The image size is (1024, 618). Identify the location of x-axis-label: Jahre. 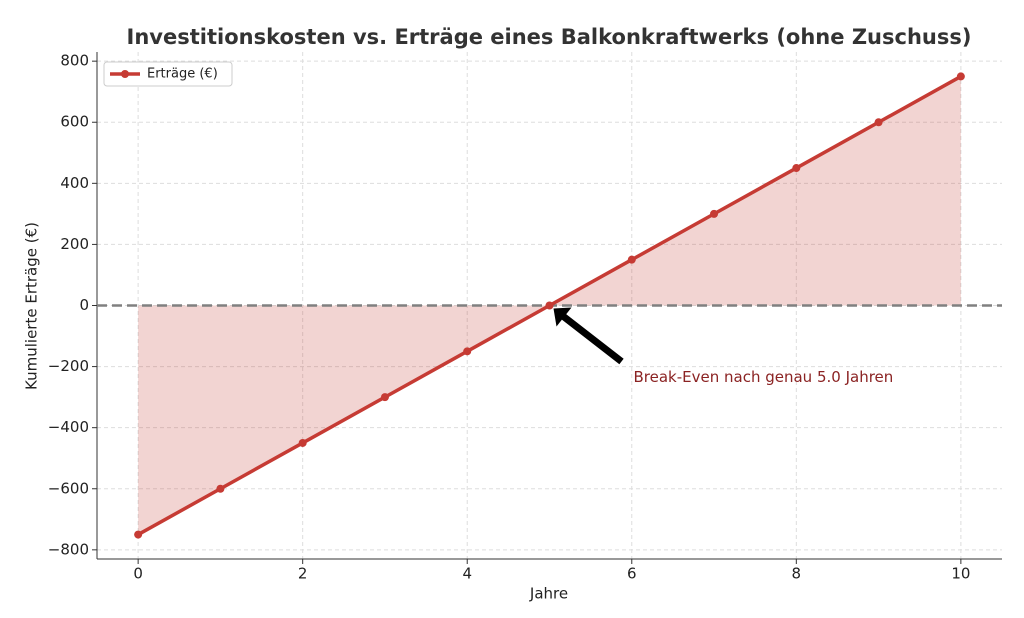
(548, 594).